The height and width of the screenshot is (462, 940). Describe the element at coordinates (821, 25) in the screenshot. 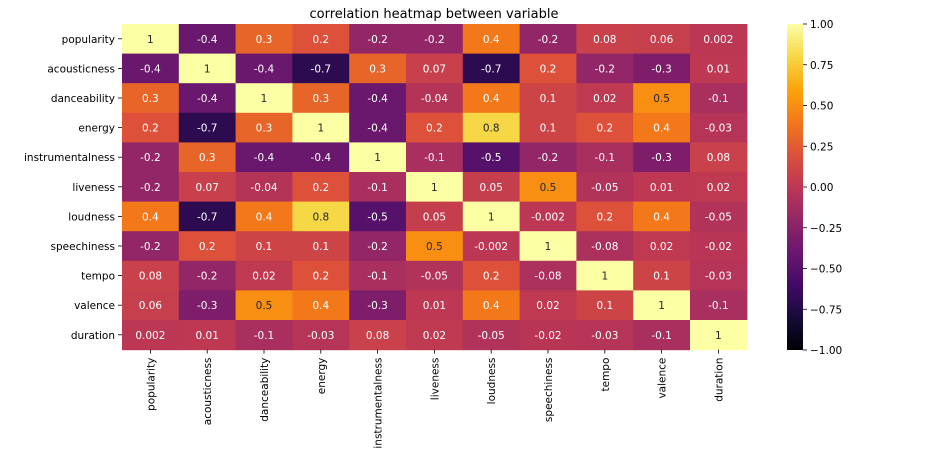

I see `colorbar-tick-label: 1.00` at that location.